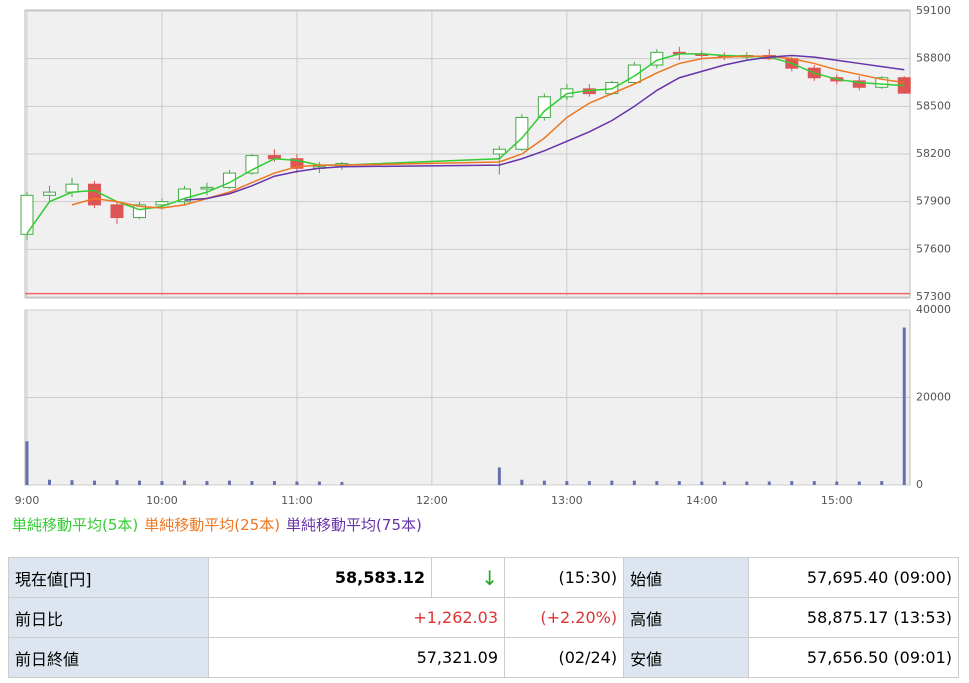 The width and height of the screenshot is (969, 683). Describe the element at coordinates (356, 617) in the screenshot. I see `cell: +1,262.03` at that location.